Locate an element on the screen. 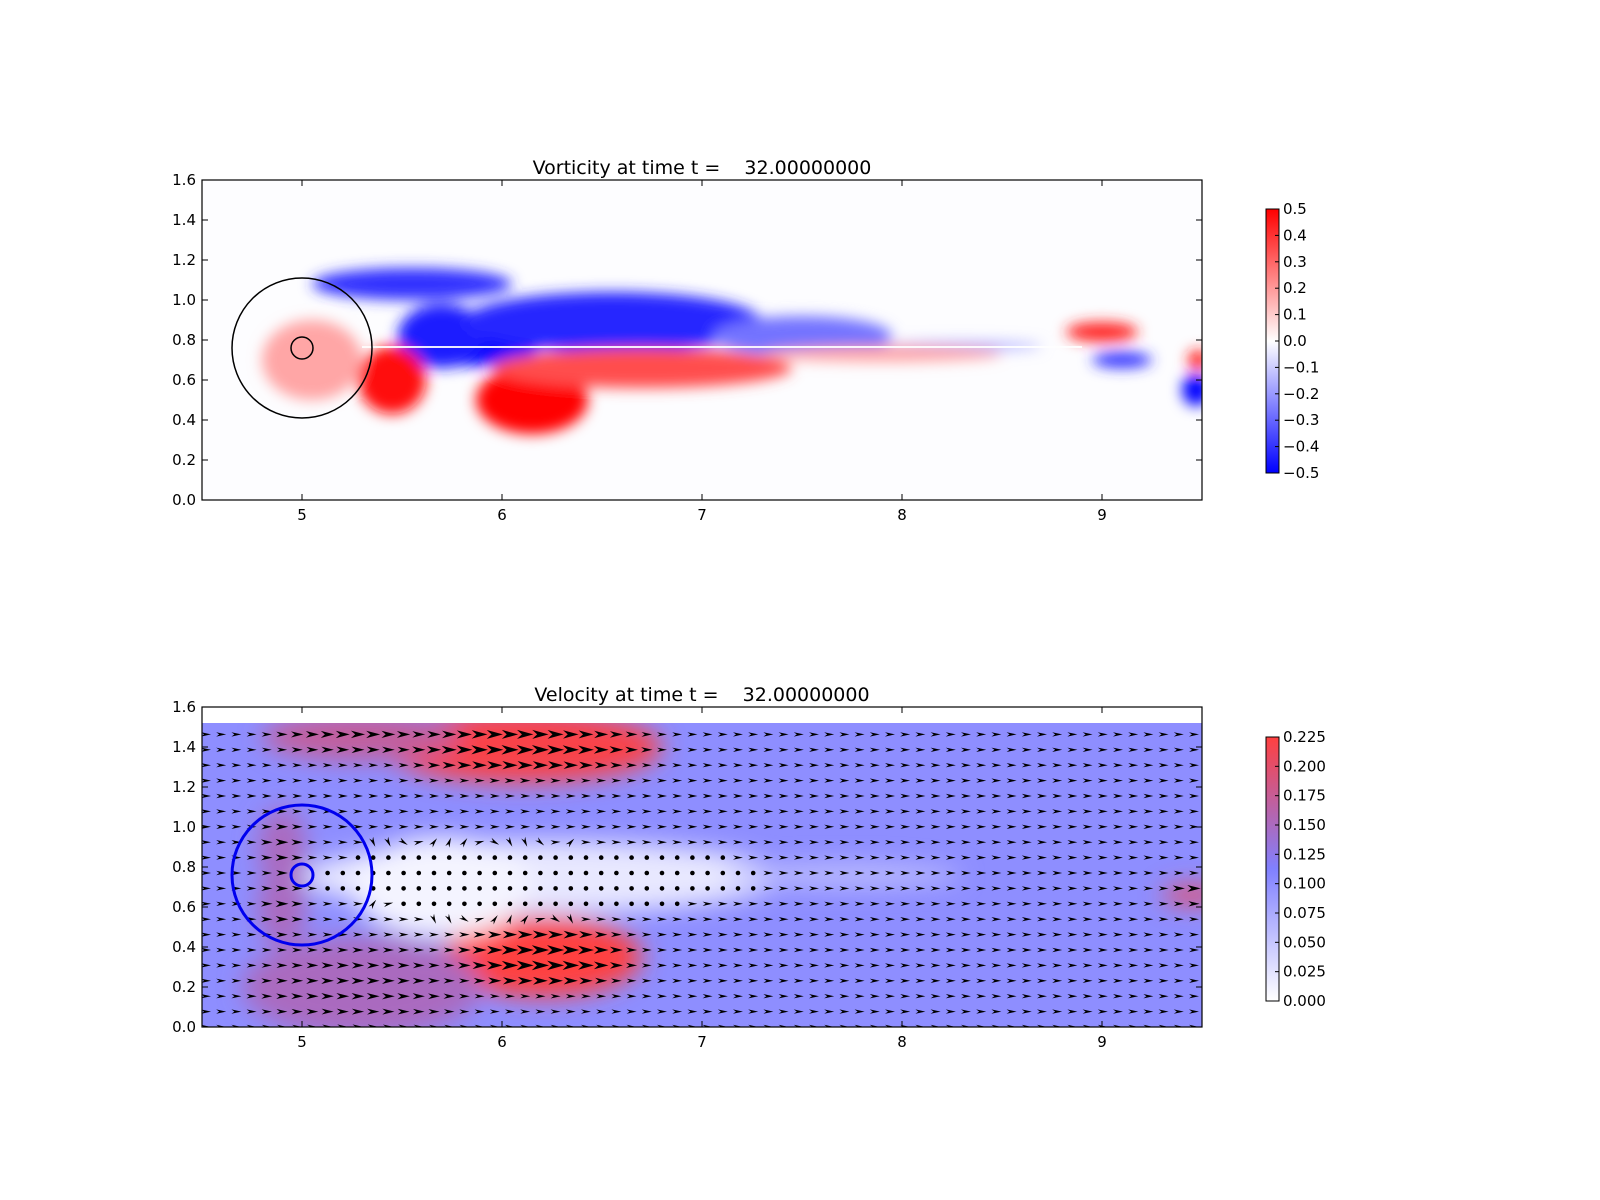 The height and width of the screenshot is (1200, 1600). y-tick-label: 0.6 is located at coordinates (184, 380).